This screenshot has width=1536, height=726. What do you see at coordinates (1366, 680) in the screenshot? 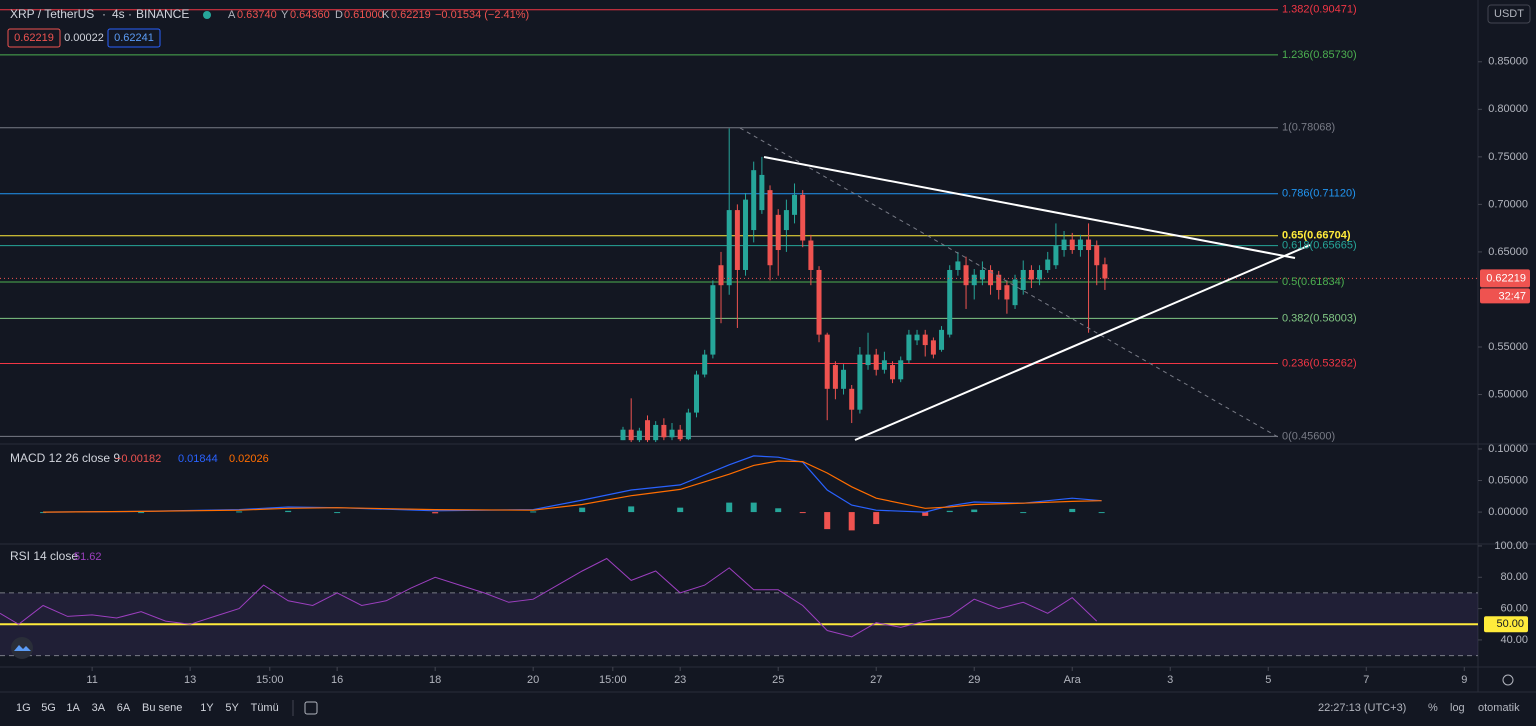
I see `x-tick-label: 7` at bounding box center [1366, 680].